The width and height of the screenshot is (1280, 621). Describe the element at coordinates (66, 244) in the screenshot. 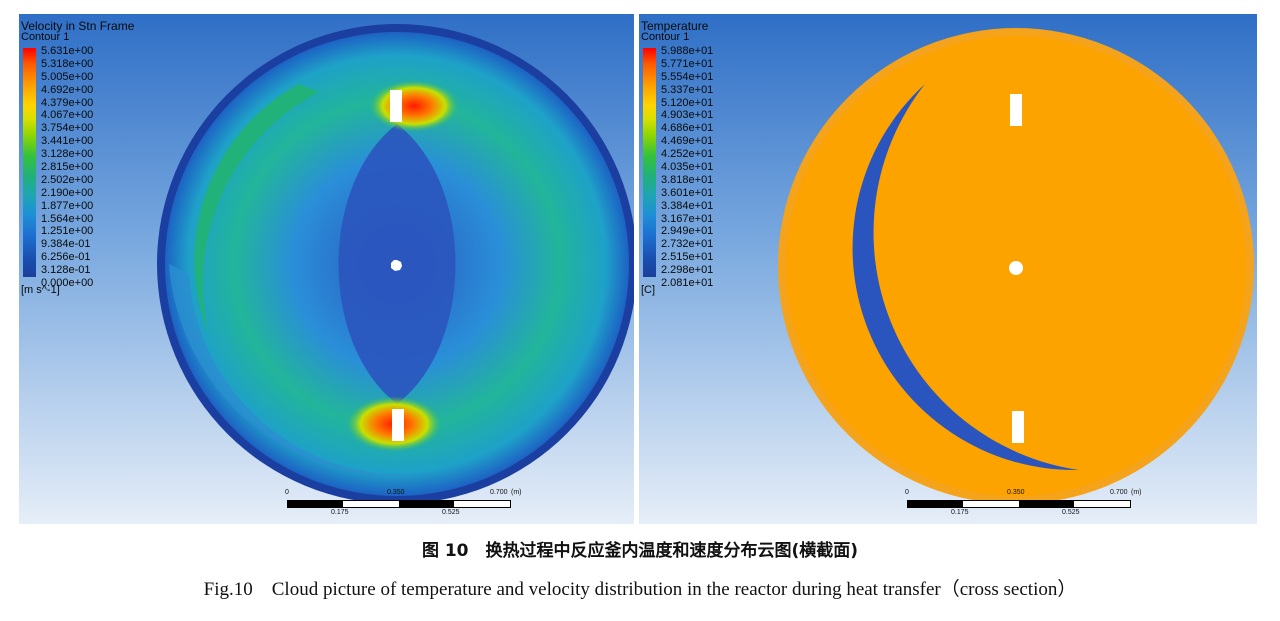

I see `tick-label: 9.384e-01` at that location.